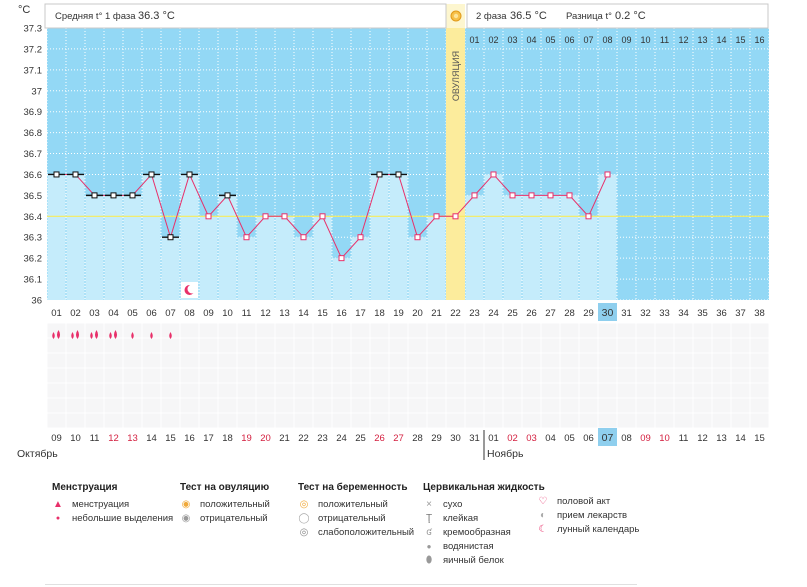 This screenshot has width=807, height=587. Describe the element at coordinates (429, 546) in the screenshot. I see `watery-icon: ●` at that location.